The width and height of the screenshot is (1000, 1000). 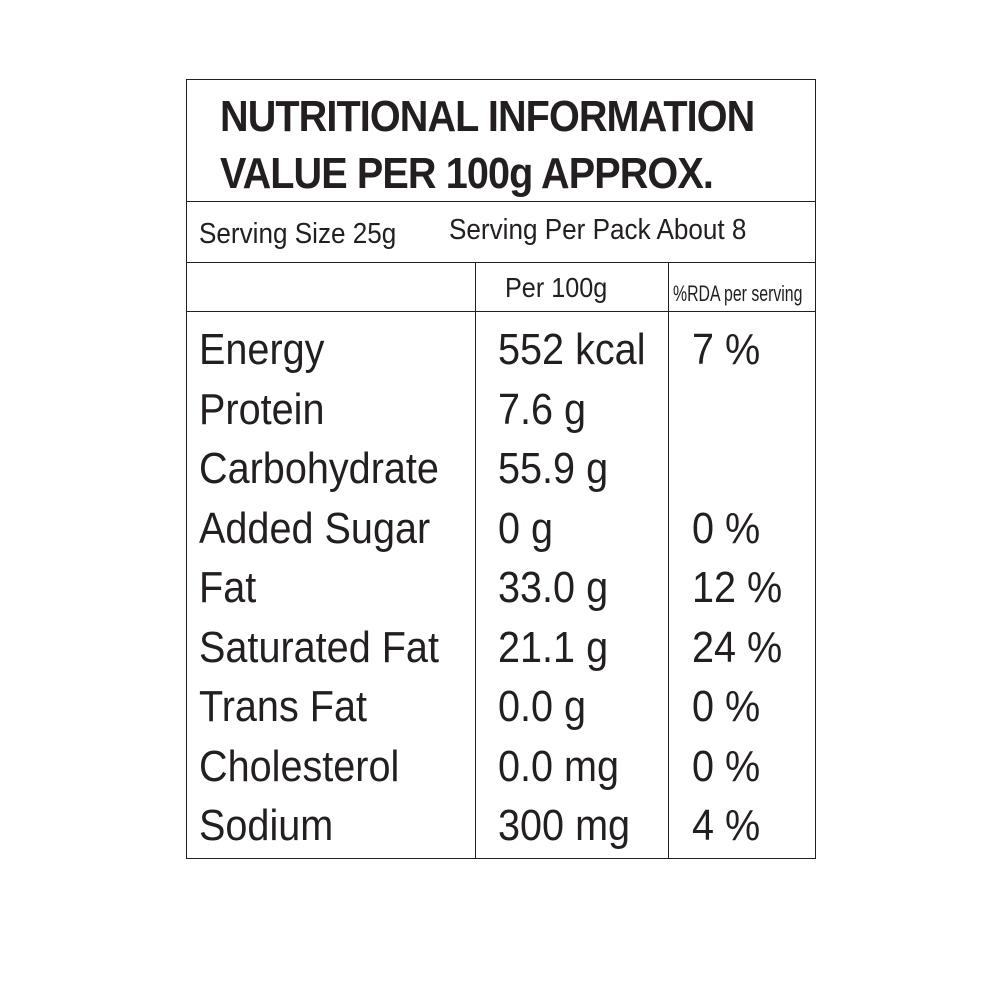 I want to click on nutrient-name: Sodium, so click(x=266, y=825).